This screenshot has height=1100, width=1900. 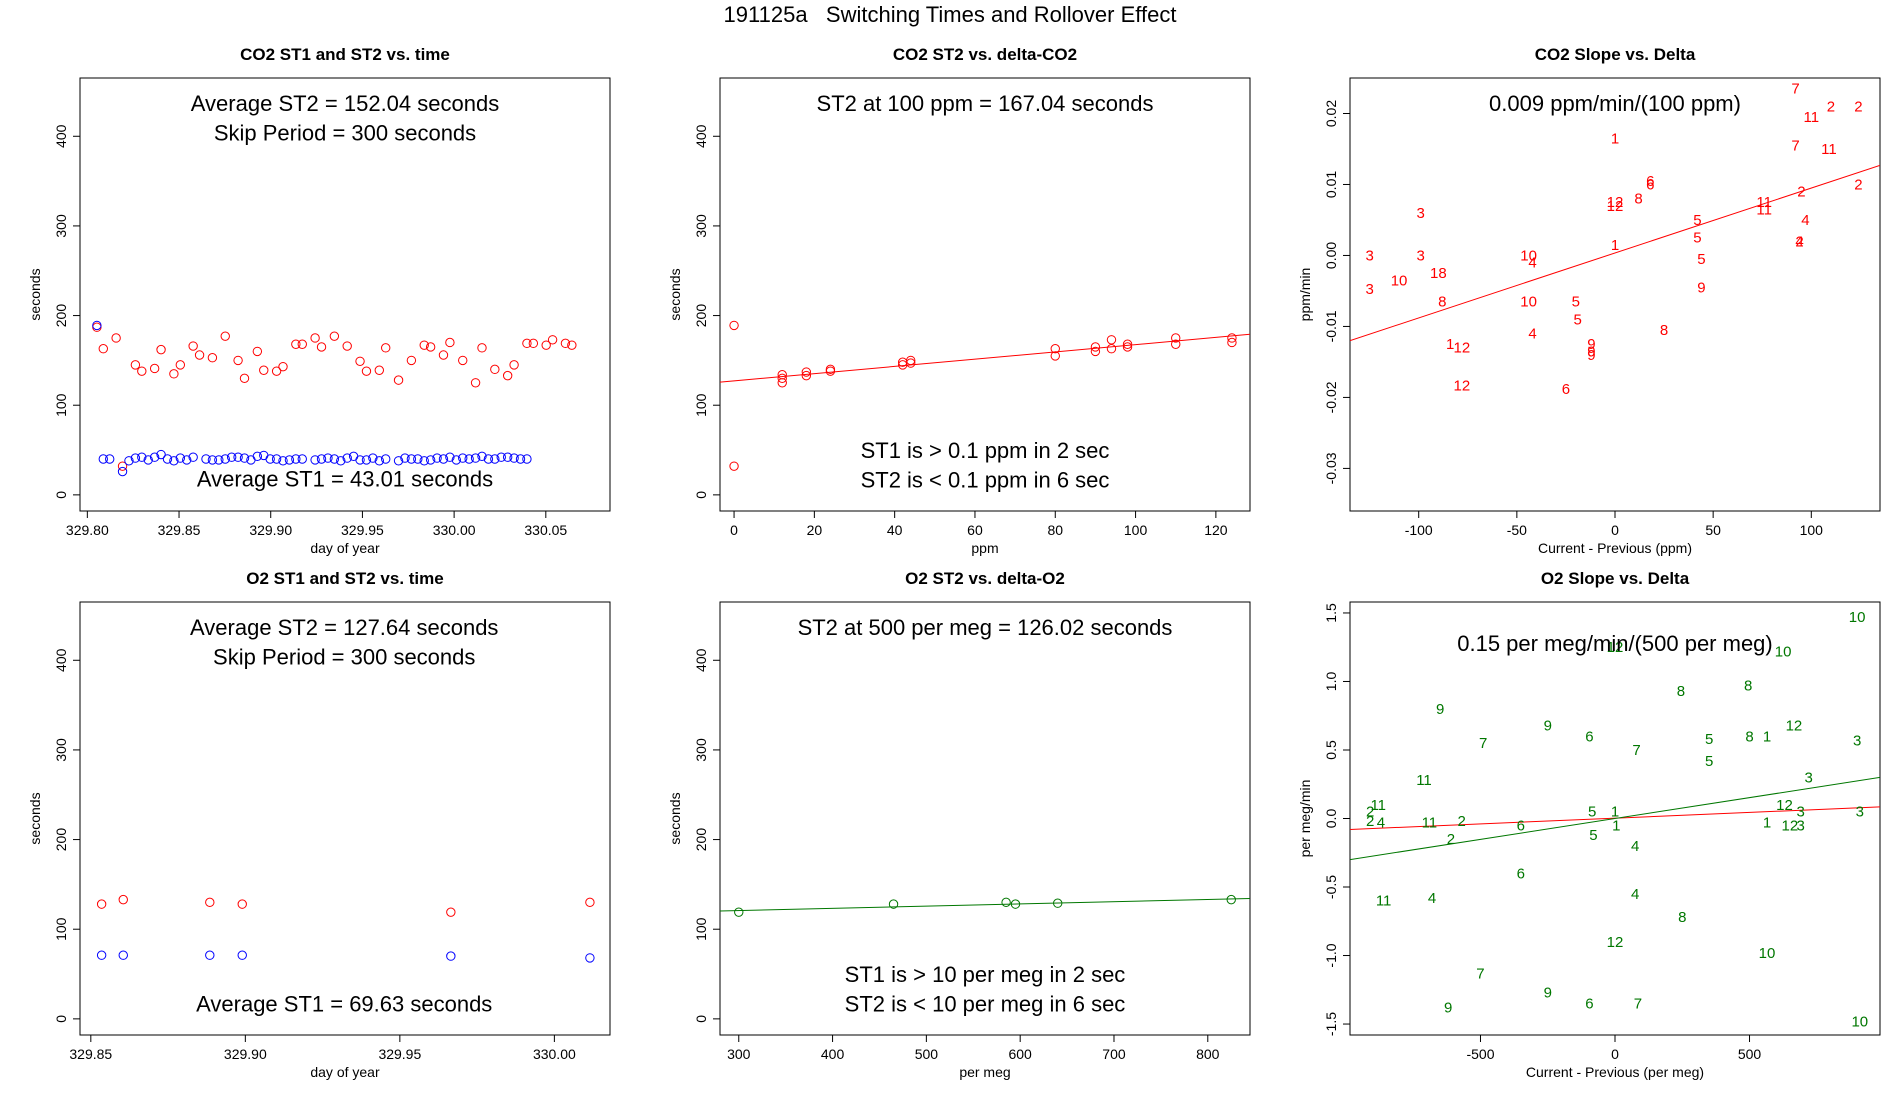 What do you see at coordinates (1517, 530) in the screenshot?
I see `x-tick-label: -50` at bounding box center [1517, 530].